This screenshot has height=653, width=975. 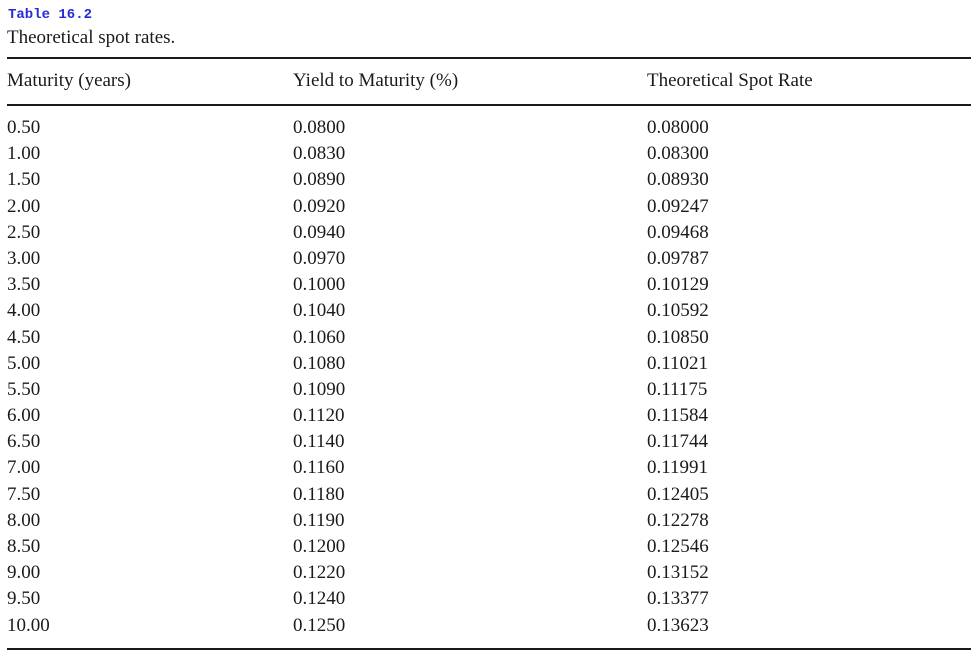 I want to click on table-caption: Theoretical spot rates., so click(x=91, y=37).